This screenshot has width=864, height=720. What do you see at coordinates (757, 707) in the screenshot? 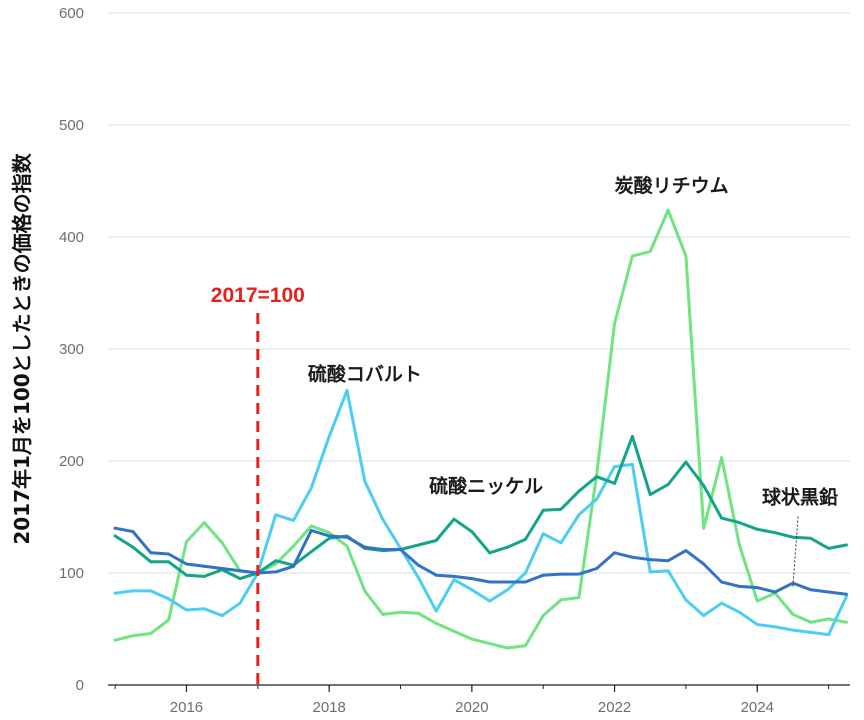
I see `x-tick-label-2024: 2024` at bounding box center [757, 707].